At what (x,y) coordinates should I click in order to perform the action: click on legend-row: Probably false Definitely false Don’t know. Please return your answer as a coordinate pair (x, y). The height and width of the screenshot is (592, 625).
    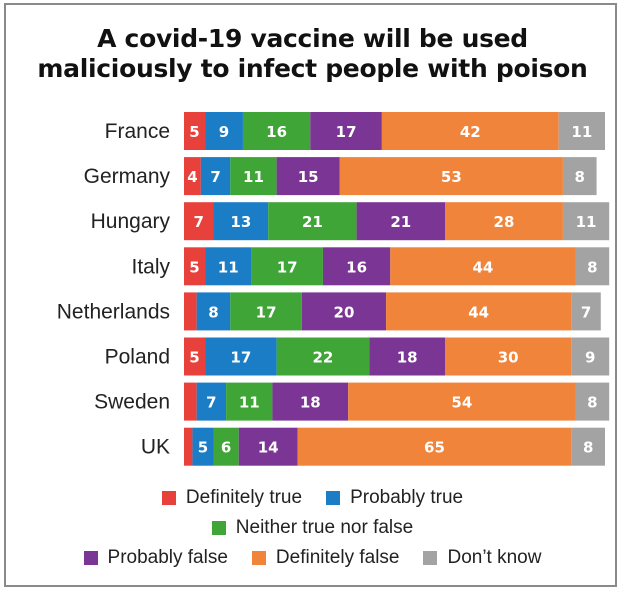
    Looking at the image, I should click on (312, 558).